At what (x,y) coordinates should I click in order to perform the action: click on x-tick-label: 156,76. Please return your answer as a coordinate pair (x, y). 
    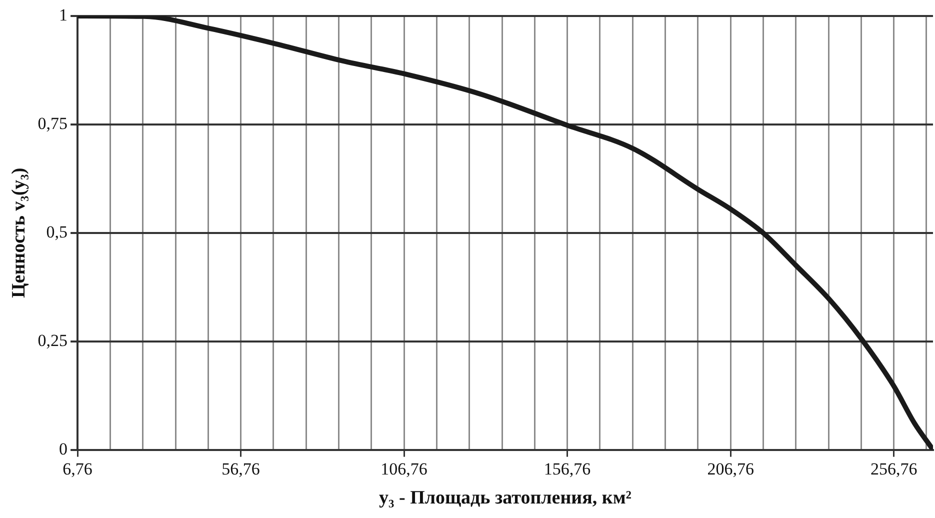
    Looking at the image, I should click on (567, 468).